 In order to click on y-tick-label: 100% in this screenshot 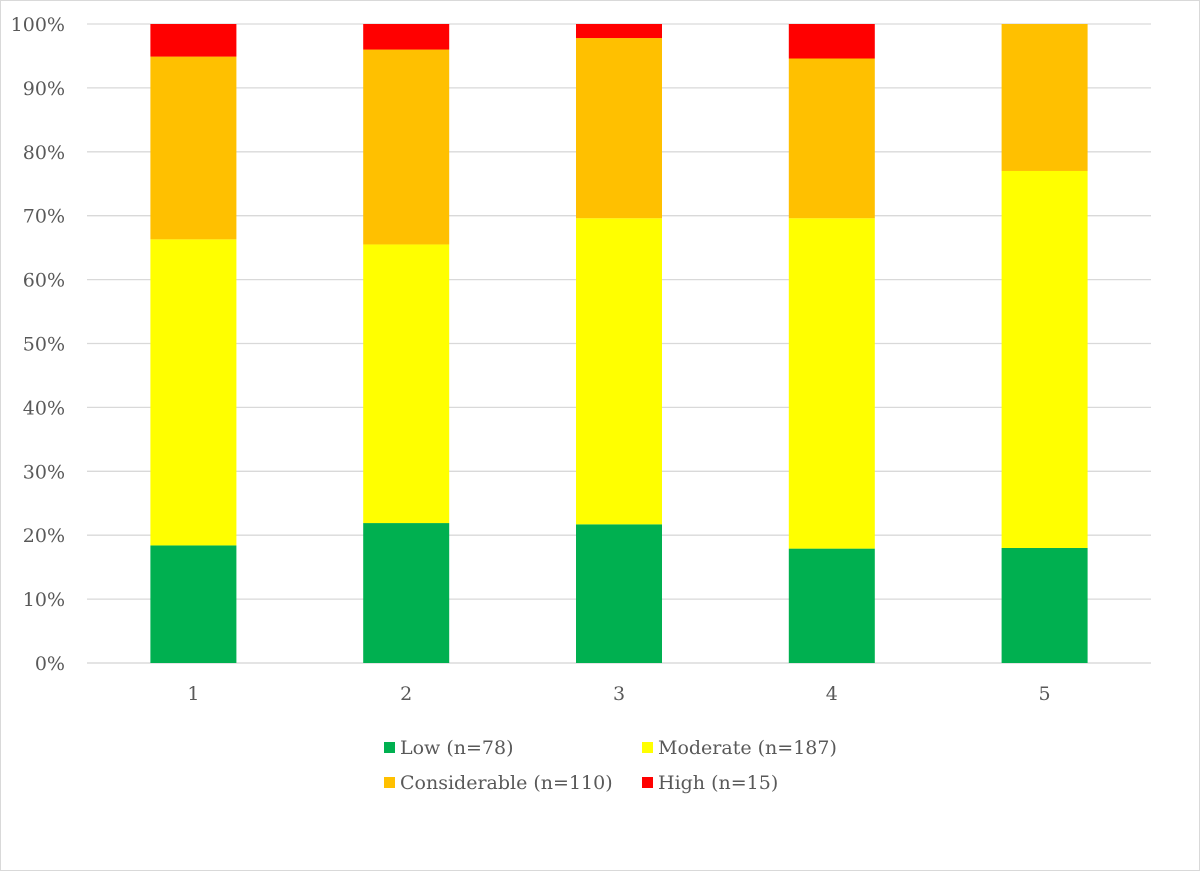, I will do `click(38, 25)`.